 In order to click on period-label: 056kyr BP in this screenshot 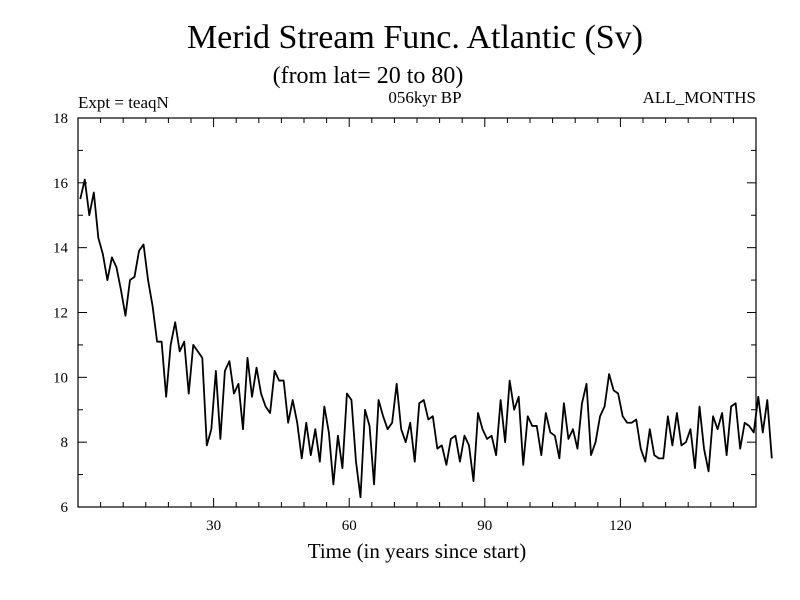, I will do `click(424, 97)`.